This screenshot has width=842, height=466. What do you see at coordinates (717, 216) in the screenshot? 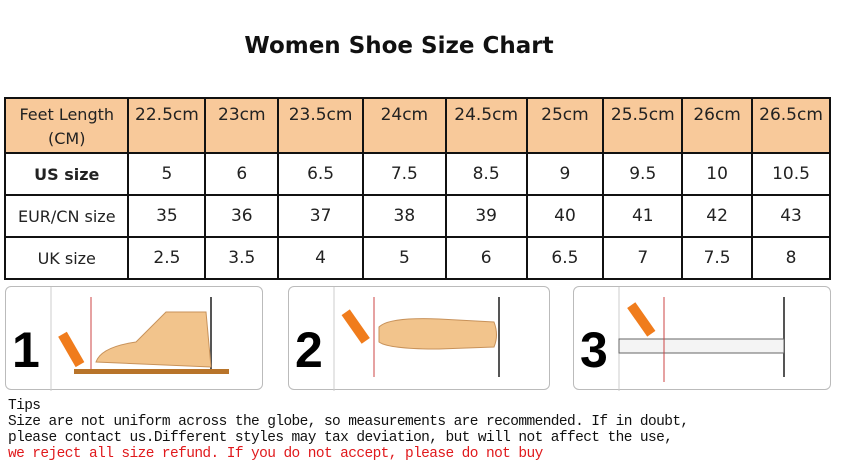
I see `table-cell: 42` at bounding box center [717, 216].